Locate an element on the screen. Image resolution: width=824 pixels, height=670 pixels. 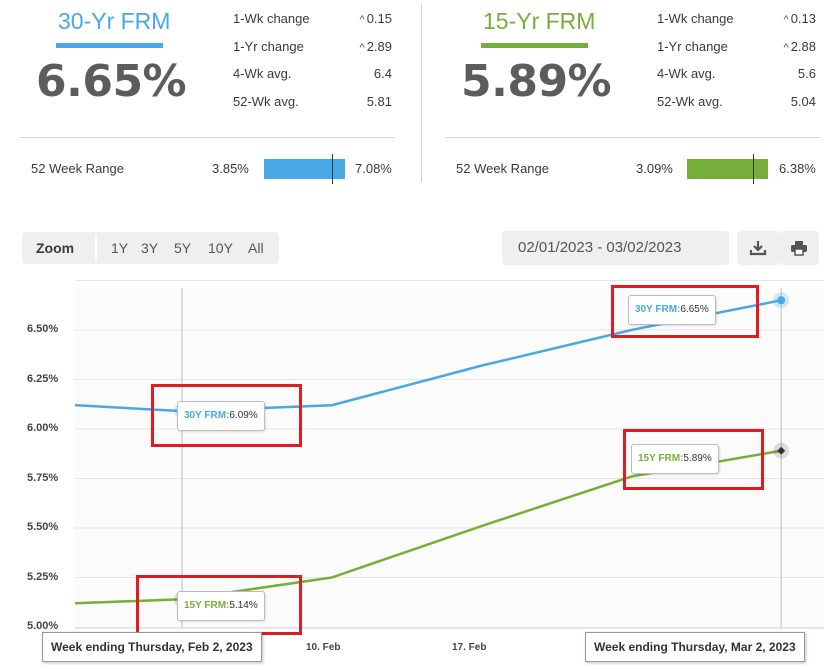
stat-value: ^ 2.88 is located at coordinates (799, 46).